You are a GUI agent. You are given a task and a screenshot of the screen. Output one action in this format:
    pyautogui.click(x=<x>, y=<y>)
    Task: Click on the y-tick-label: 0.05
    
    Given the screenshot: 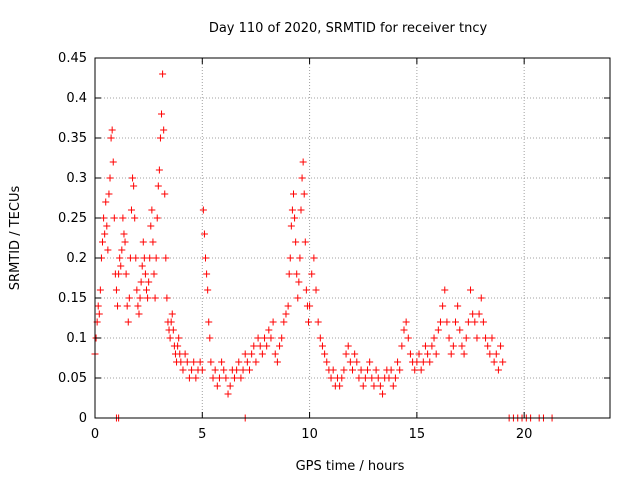 What is the action you would take?
    pyautogui.click(x=72, y=378)
    